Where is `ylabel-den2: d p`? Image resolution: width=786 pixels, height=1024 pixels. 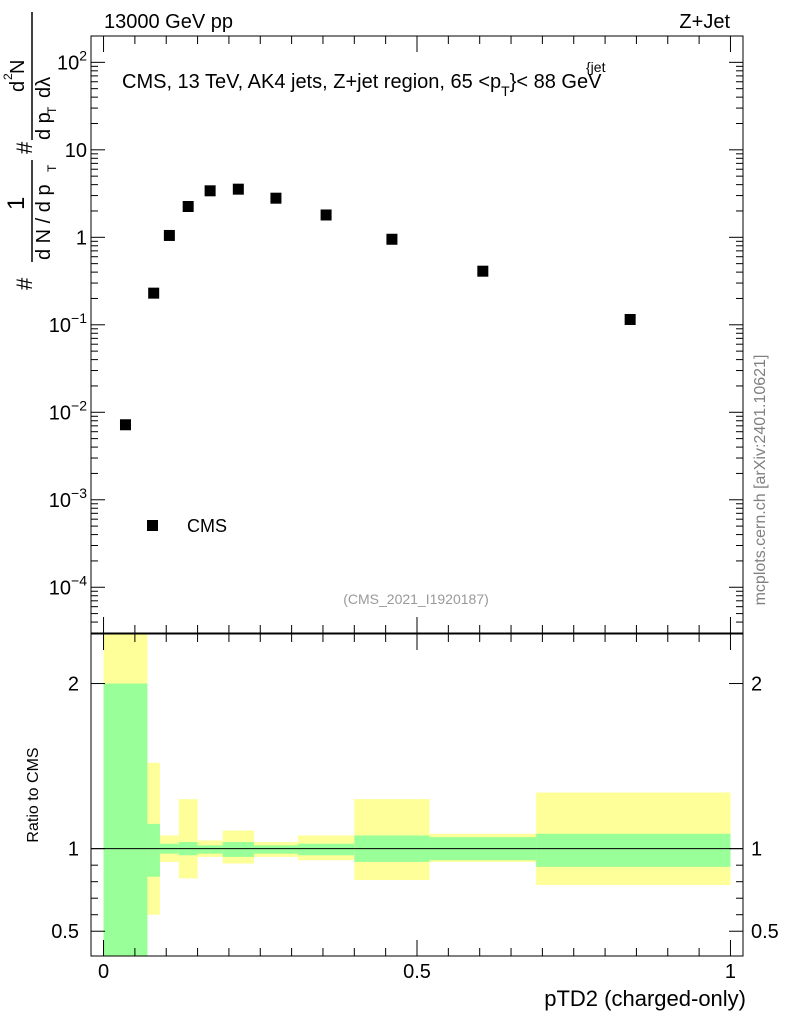
ylabel-den2: d p is located at coordinates (44, 126).